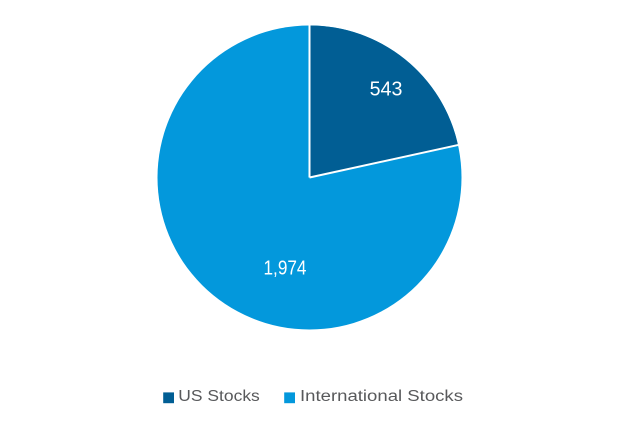 The image size is (619, 435). I want to click on svg-text: US Stocks, so click(219, 396).